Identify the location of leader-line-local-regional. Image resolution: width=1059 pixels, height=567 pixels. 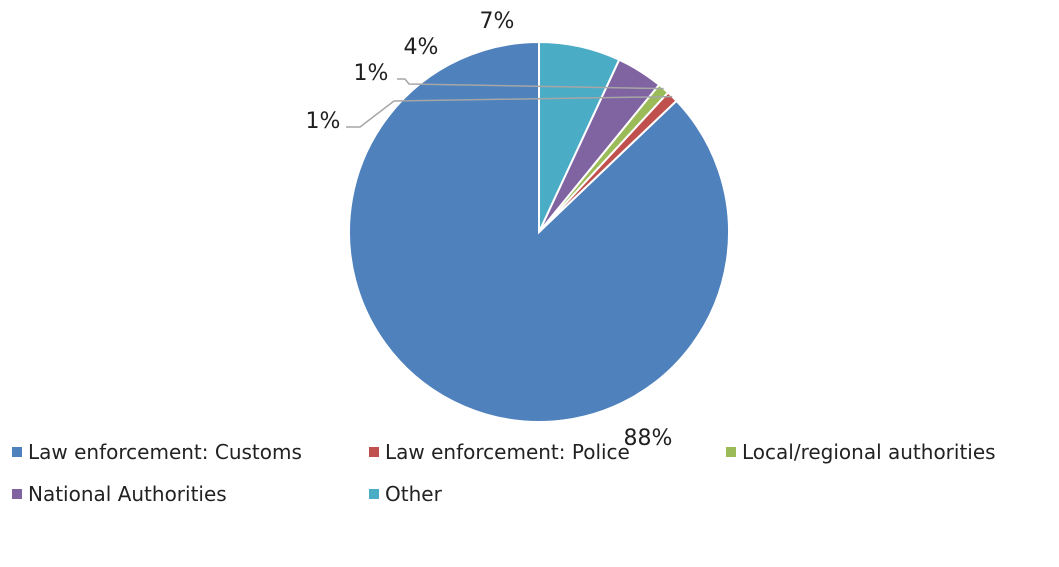
(530, 84).